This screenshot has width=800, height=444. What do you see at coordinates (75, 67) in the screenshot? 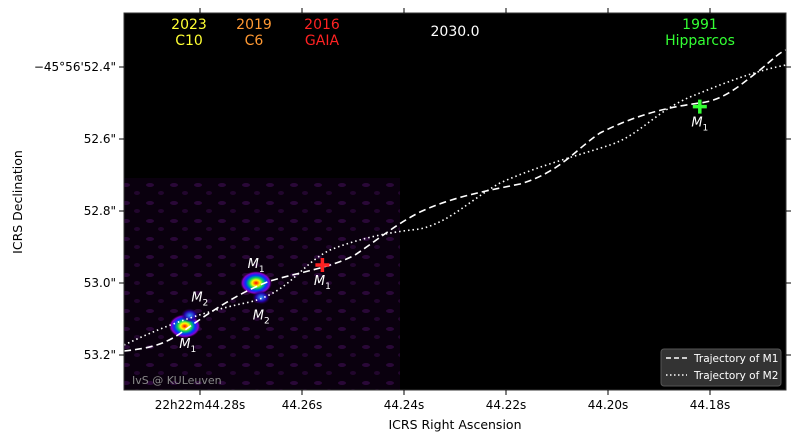
I see `y-tick-label: −45°56'52.4"` at bounding box center [75, 67].